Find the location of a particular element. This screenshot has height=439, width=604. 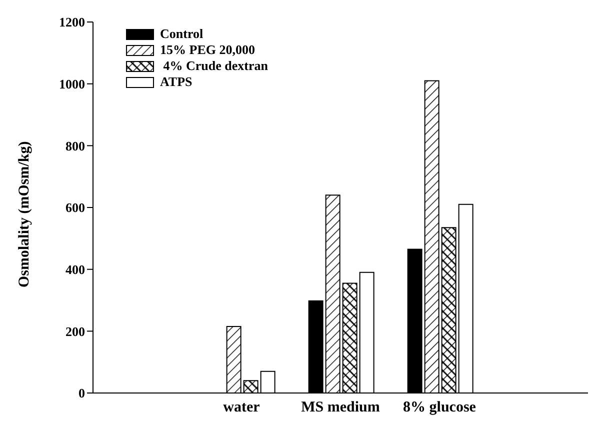

y-tick-label: 1200 is located at coordinates (72, 22).